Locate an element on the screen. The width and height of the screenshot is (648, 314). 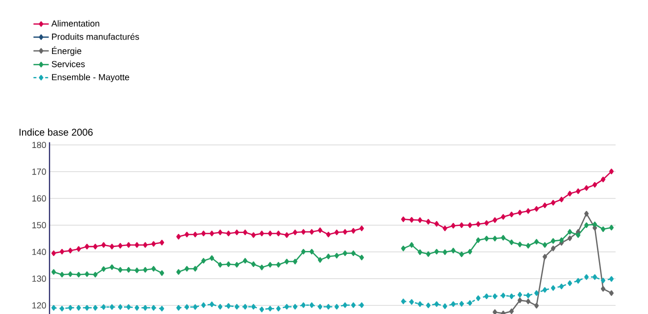
y-tick-label: 150 is located at coordinates (39, 225).